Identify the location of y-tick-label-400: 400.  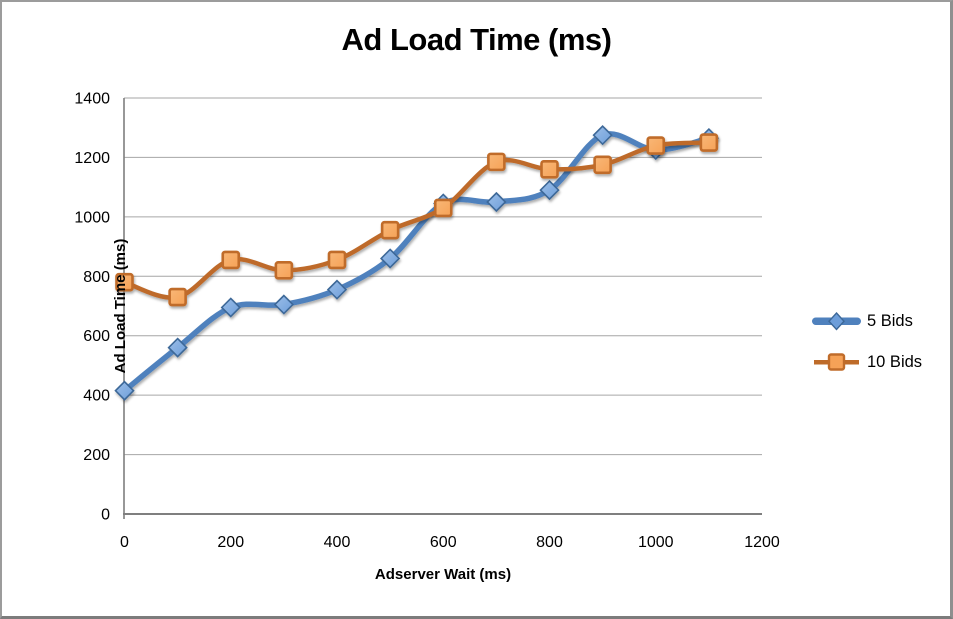
(96, 396).